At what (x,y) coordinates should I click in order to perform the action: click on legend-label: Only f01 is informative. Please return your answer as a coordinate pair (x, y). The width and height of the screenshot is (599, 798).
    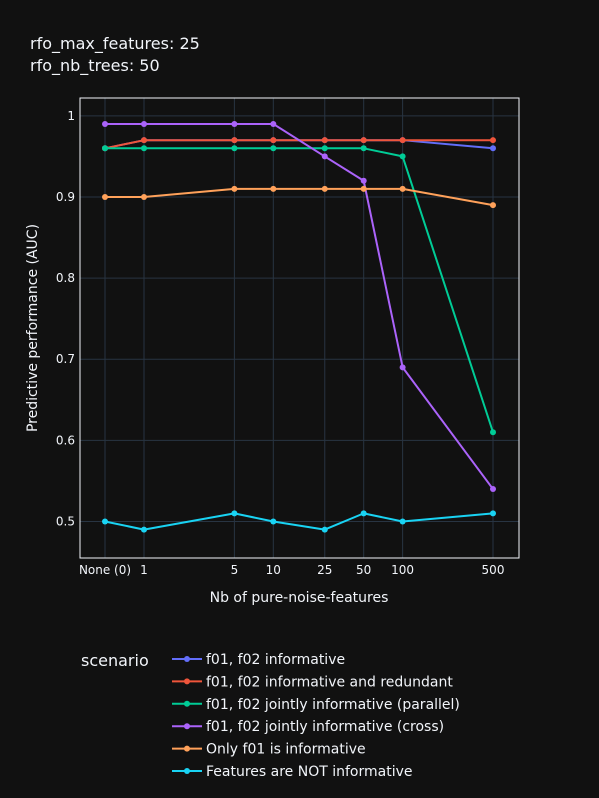
    Looking at the image, I should click on (286, 750).